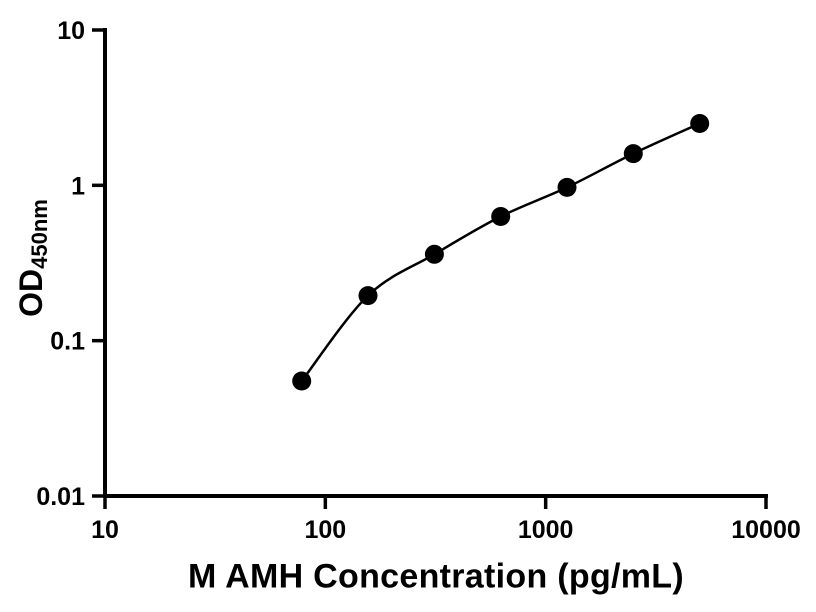 This screenshot has height=612, width=816. I want to click on y-axis-title-sub: 450nm, so click(39, 234).